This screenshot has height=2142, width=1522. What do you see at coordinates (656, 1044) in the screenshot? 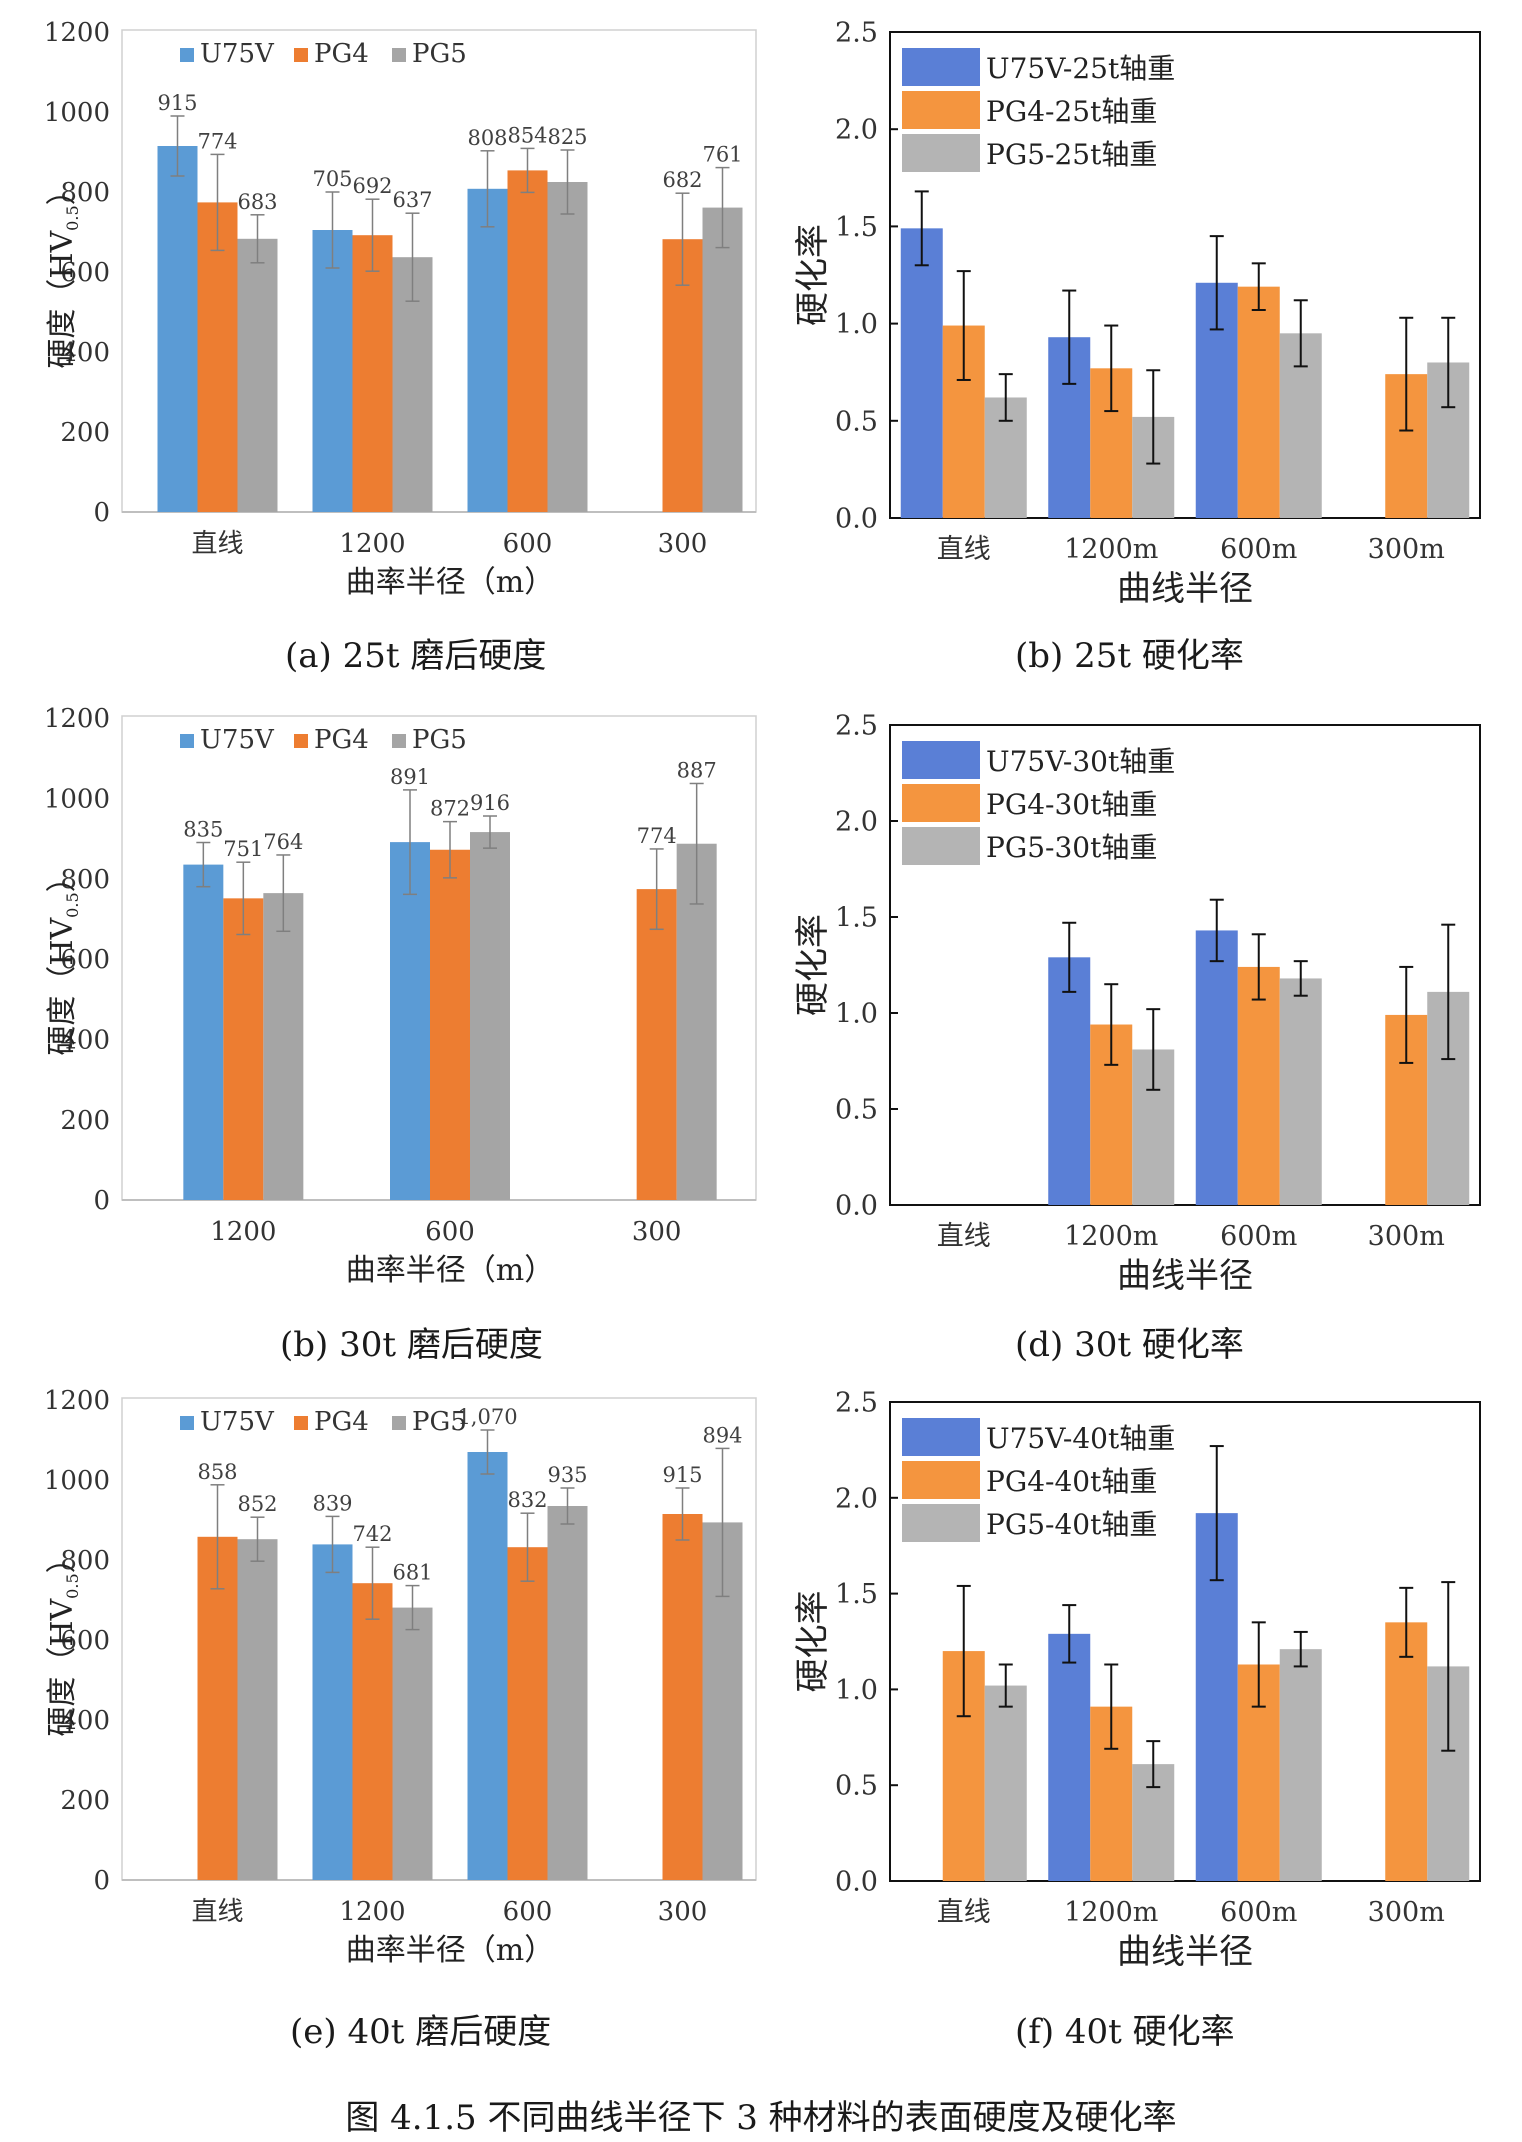
I see `bar-c-s1-c2` at bounding box center [656, 1044].